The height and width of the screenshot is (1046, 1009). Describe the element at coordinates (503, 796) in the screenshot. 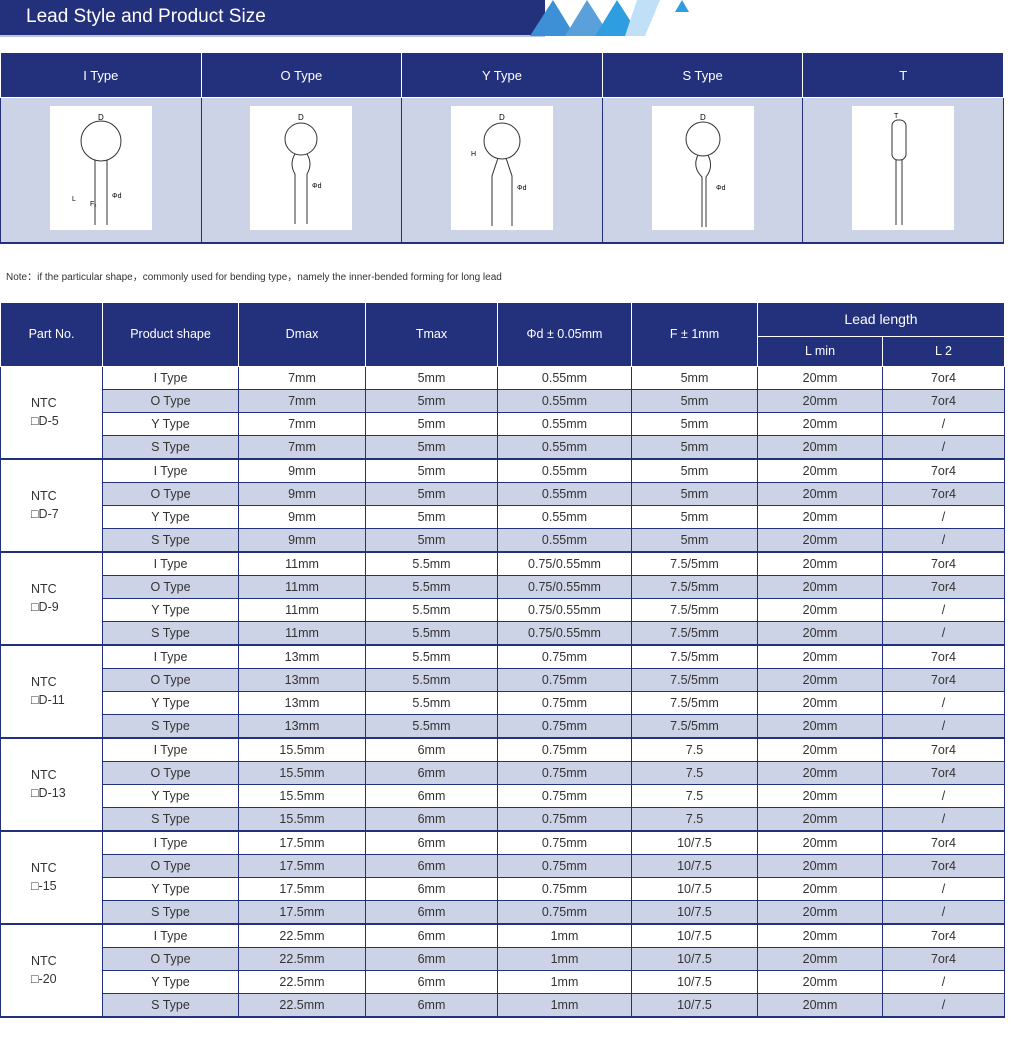

I see `table-row: Y Type 15.5mm 6mm 0.75mm 7.5 20mm /` at that location.